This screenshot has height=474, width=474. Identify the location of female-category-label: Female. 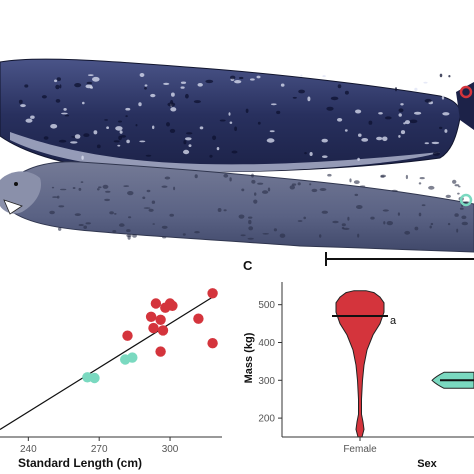
(360, 449).